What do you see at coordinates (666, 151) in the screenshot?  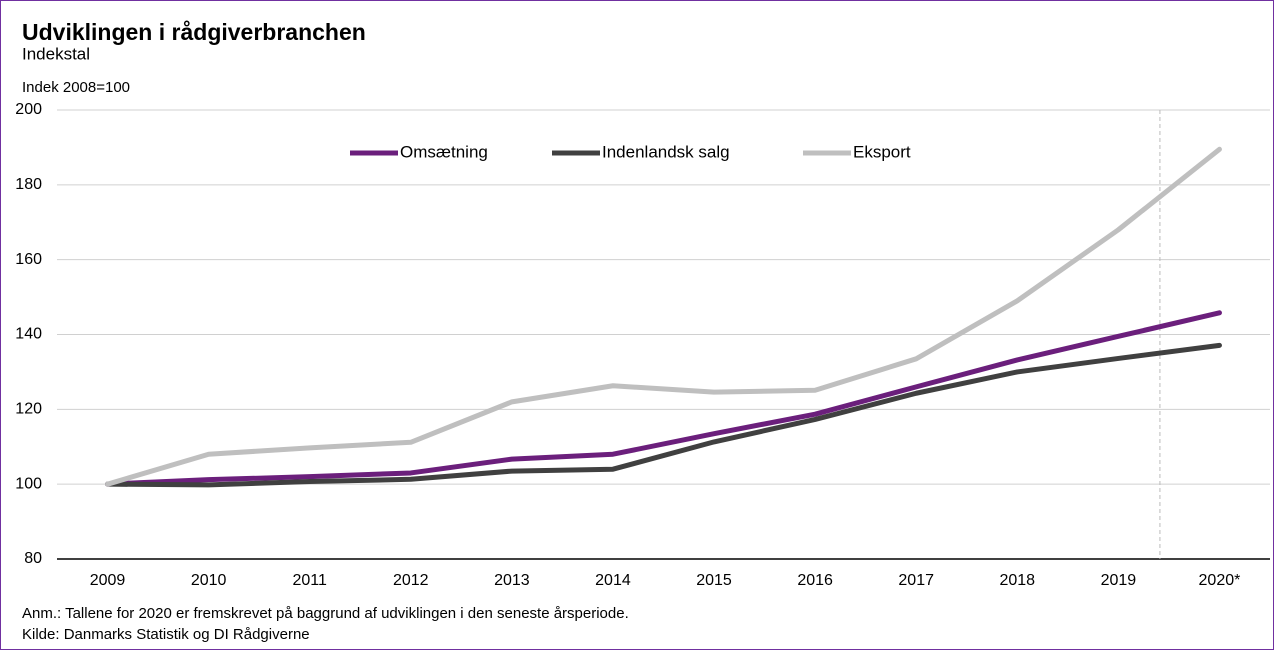 I see `legend-label: Indenlandsk salg` at bounding box center [666, 151].